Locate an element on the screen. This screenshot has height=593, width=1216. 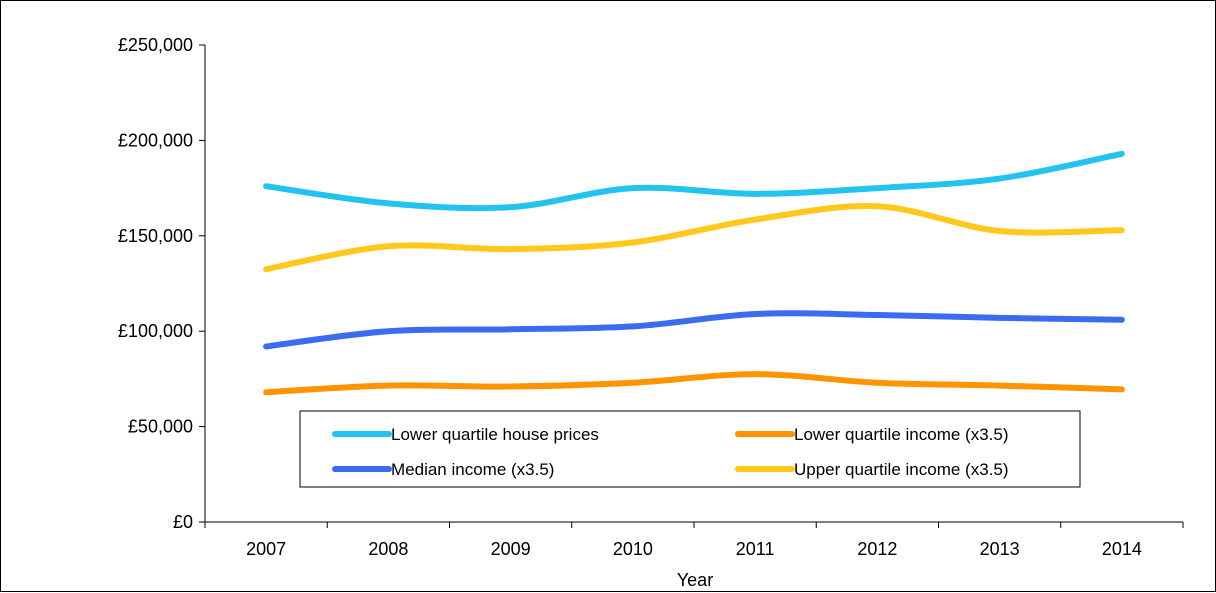
legend-label: Upper quartile income (x3.5) is located at coordinates (901, 469).